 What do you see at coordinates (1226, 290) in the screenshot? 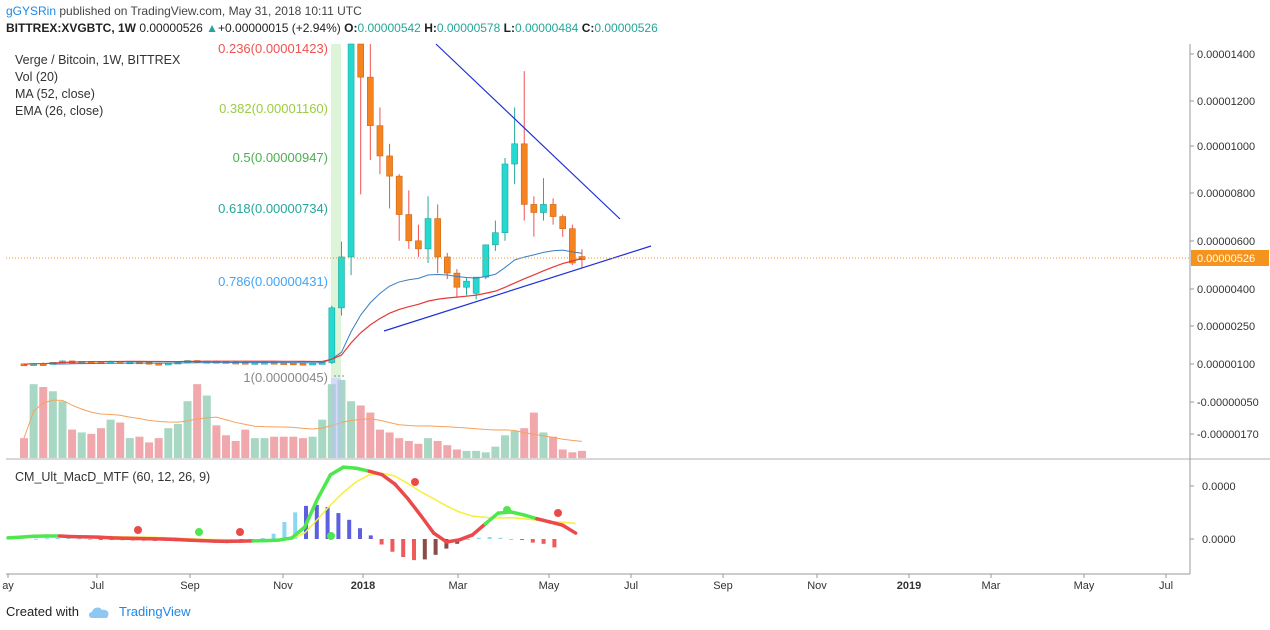
I see `price-tick-label: 0.00000400` at bounding box center [1226, 290].